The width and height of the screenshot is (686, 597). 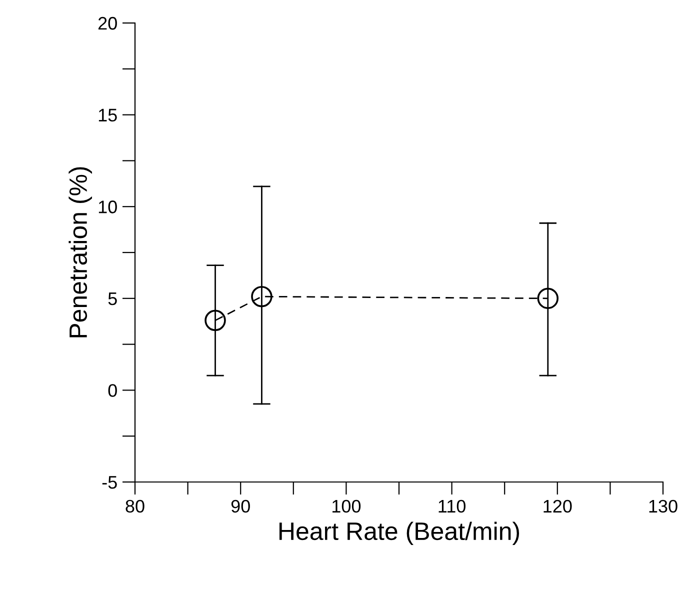 What do you see at coordinates (452, 506) in the screenshot?
I see `x-tick-label: 110` at bounding box center [452, 506].